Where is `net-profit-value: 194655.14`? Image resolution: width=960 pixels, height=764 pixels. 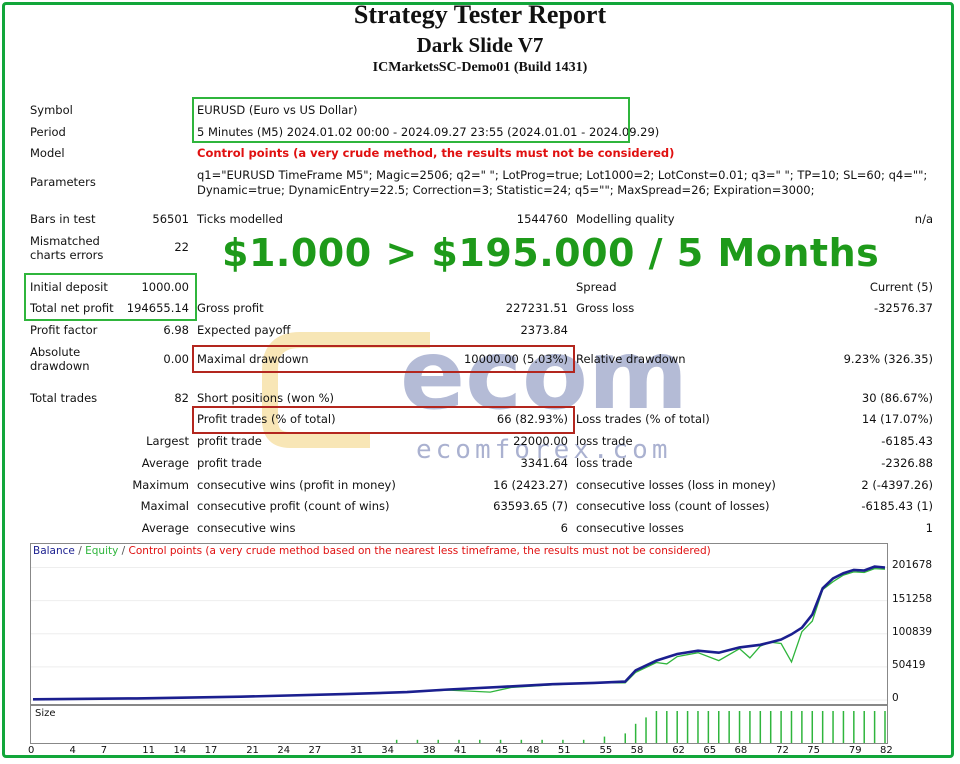 net-profit-value: 194655.14 is located at coordinates (157, 308).